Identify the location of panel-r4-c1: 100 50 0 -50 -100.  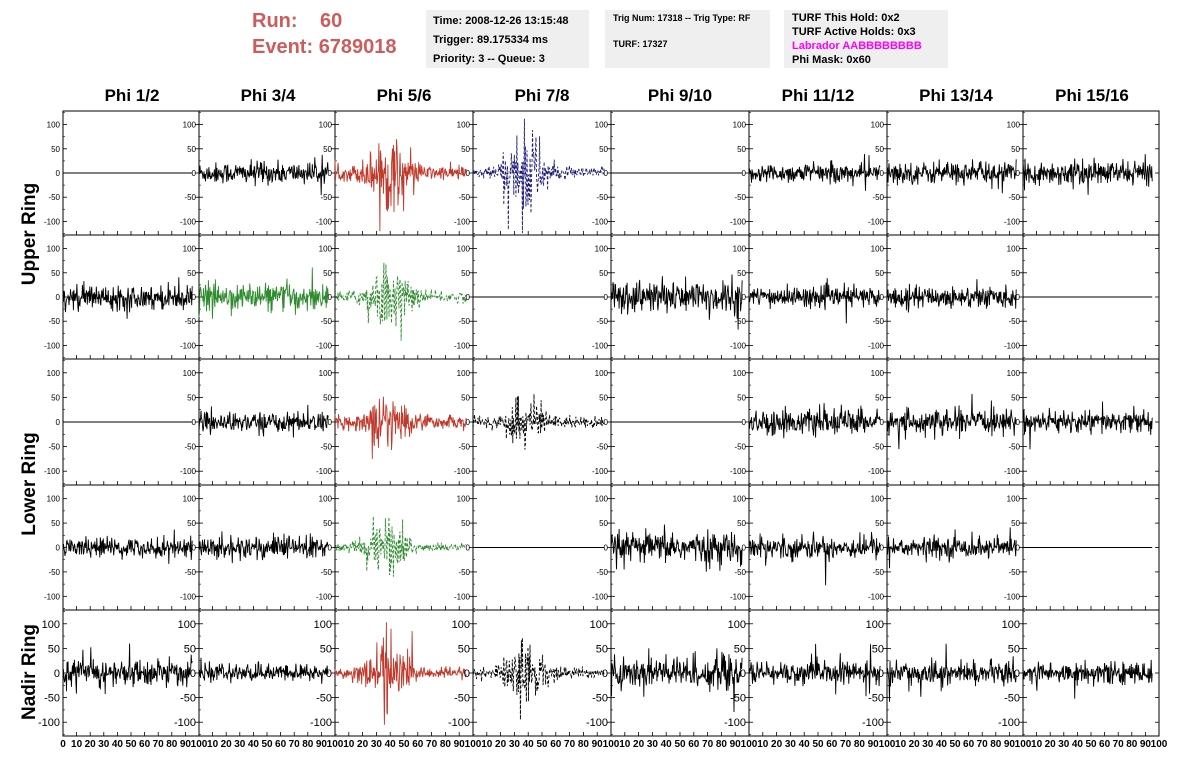
(122, 547).